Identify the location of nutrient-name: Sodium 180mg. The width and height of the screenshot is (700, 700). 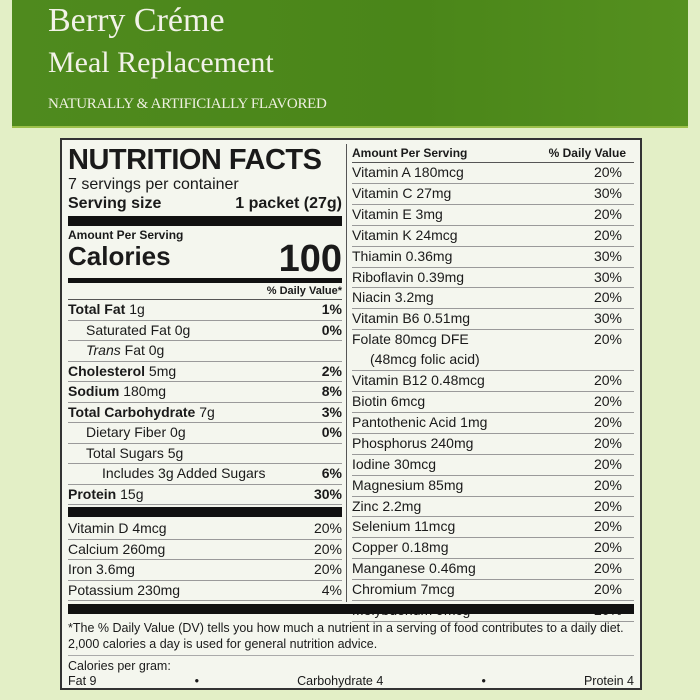
(117, 392).